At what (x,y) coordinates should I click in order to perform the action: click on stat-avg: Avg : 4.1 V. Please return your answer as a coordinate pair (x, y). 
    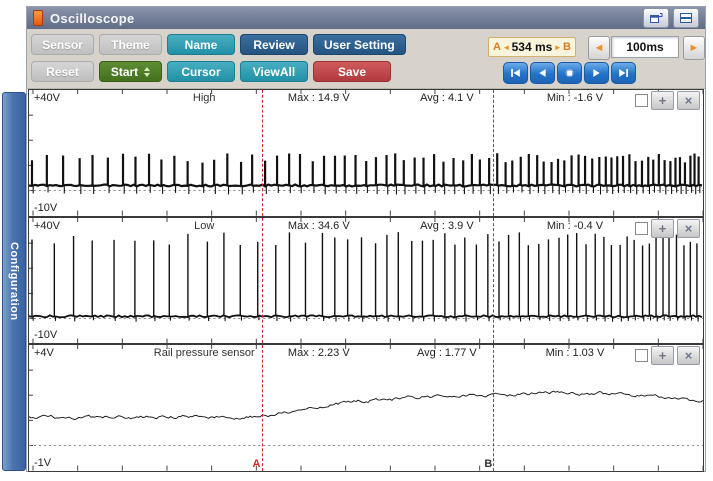
    Looking at the image, I should click on (447, 98).